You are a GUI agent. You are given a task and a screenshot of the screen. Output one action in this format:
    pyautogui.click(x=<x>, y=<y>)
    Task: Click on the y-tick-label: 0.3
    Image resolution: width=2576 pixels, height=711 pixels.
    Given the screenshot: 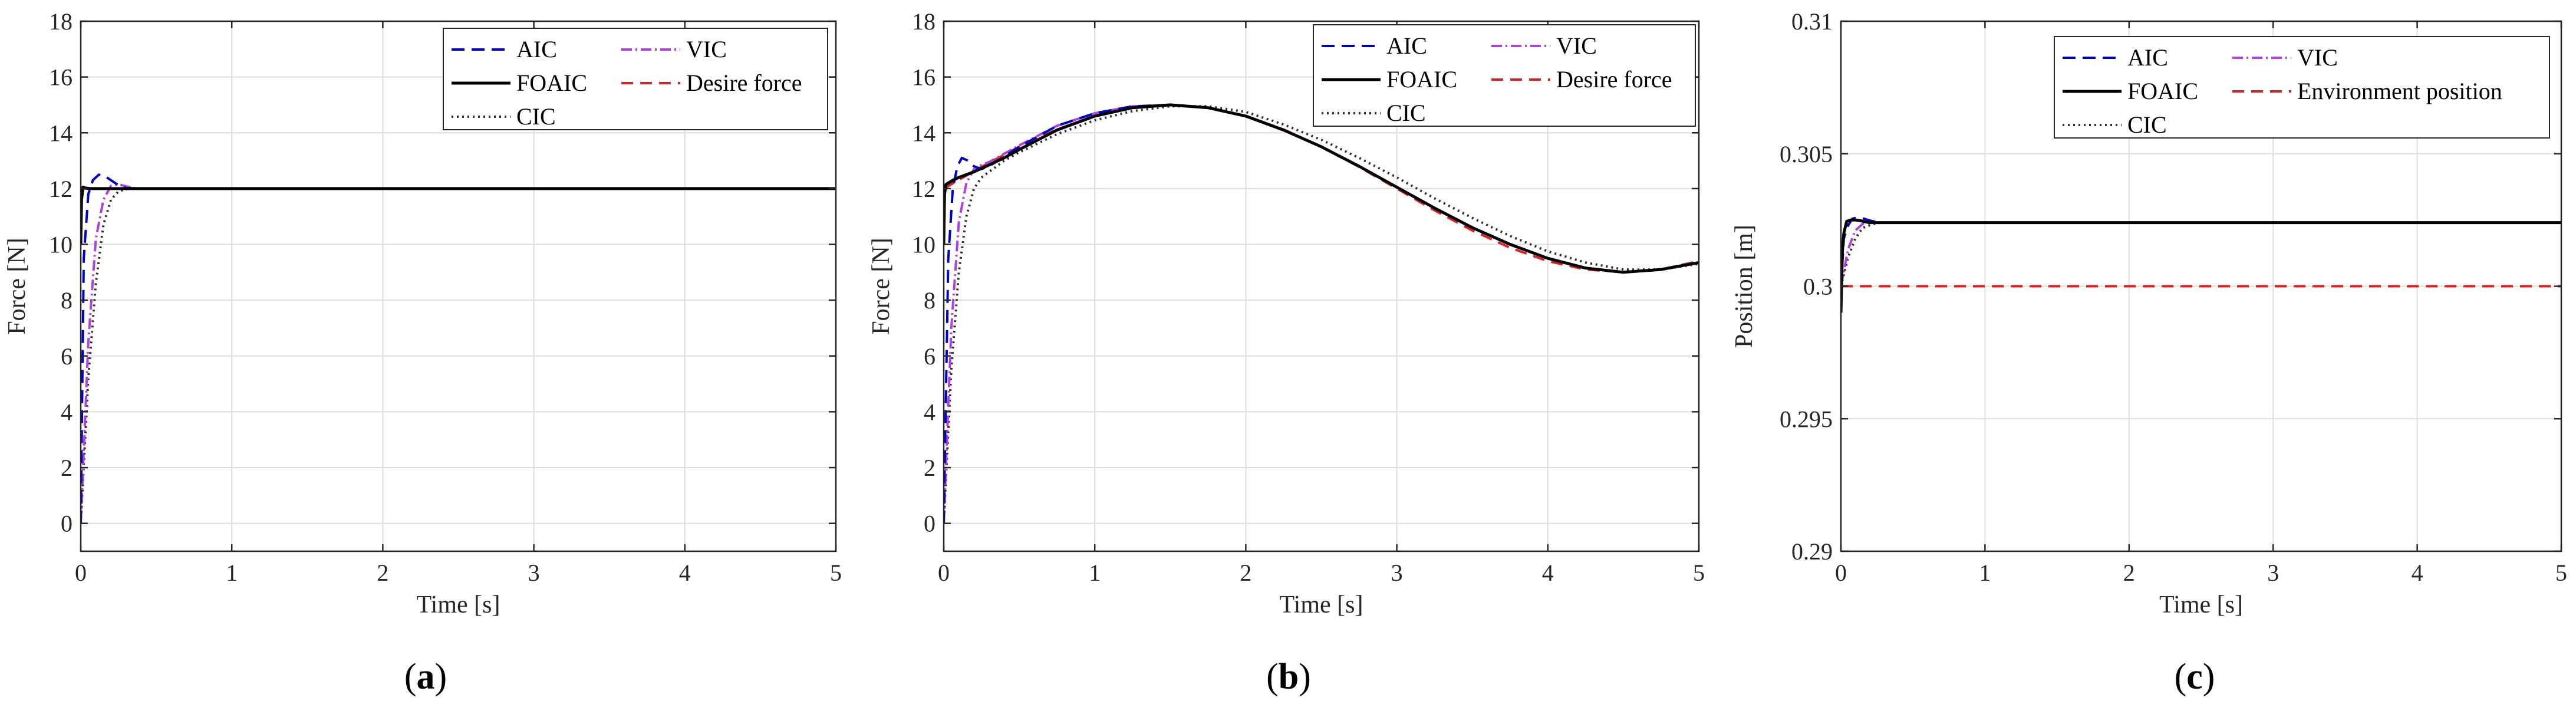 What is the action you would take?
    pyautogui.click(x=1818, y=287)
    